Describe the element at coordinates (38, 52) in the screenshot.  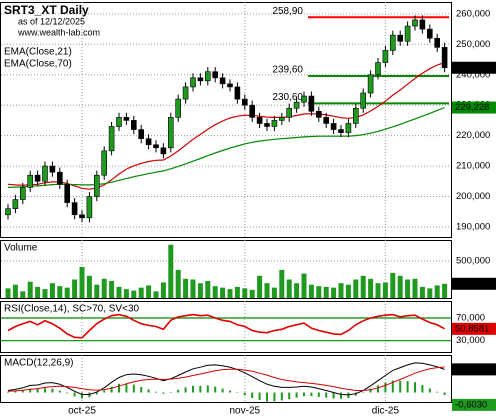
I see `legend-entry: EMA(Close,21)` at that location.